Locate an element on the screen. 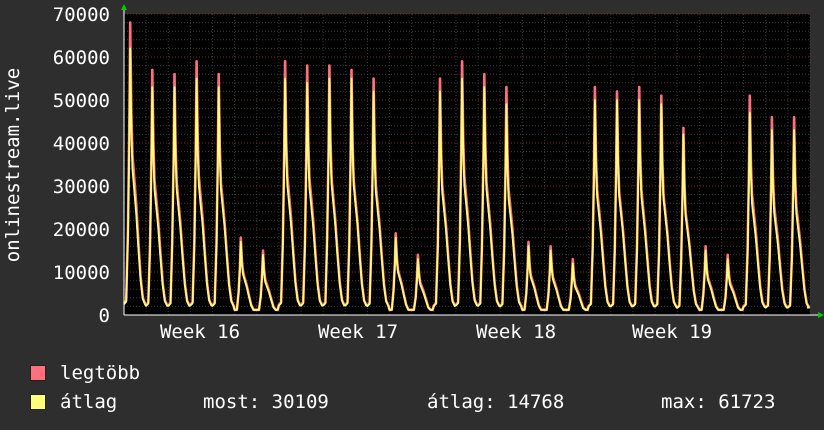 The image size is (824, 430). y-tick-label: 10000 is located at coordinates (81, 273).